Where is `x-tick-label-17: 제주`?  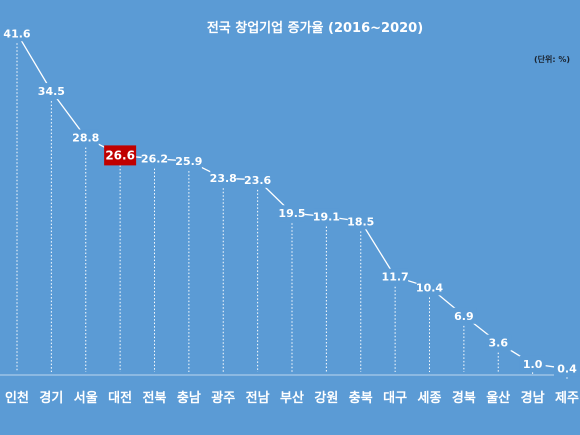
x-tick-label-17: 제주 is located at coordinates (567, 398).